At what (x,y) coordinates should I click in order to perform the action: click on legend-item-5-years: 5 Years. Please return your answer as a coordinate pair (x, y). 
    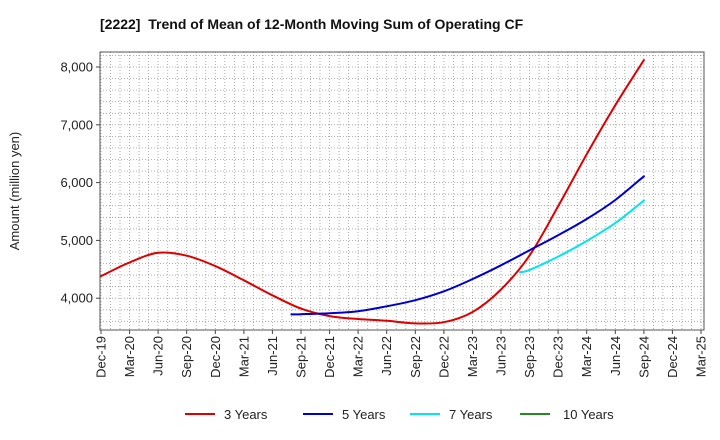
    Looking at the image, I should click on (344, 414).